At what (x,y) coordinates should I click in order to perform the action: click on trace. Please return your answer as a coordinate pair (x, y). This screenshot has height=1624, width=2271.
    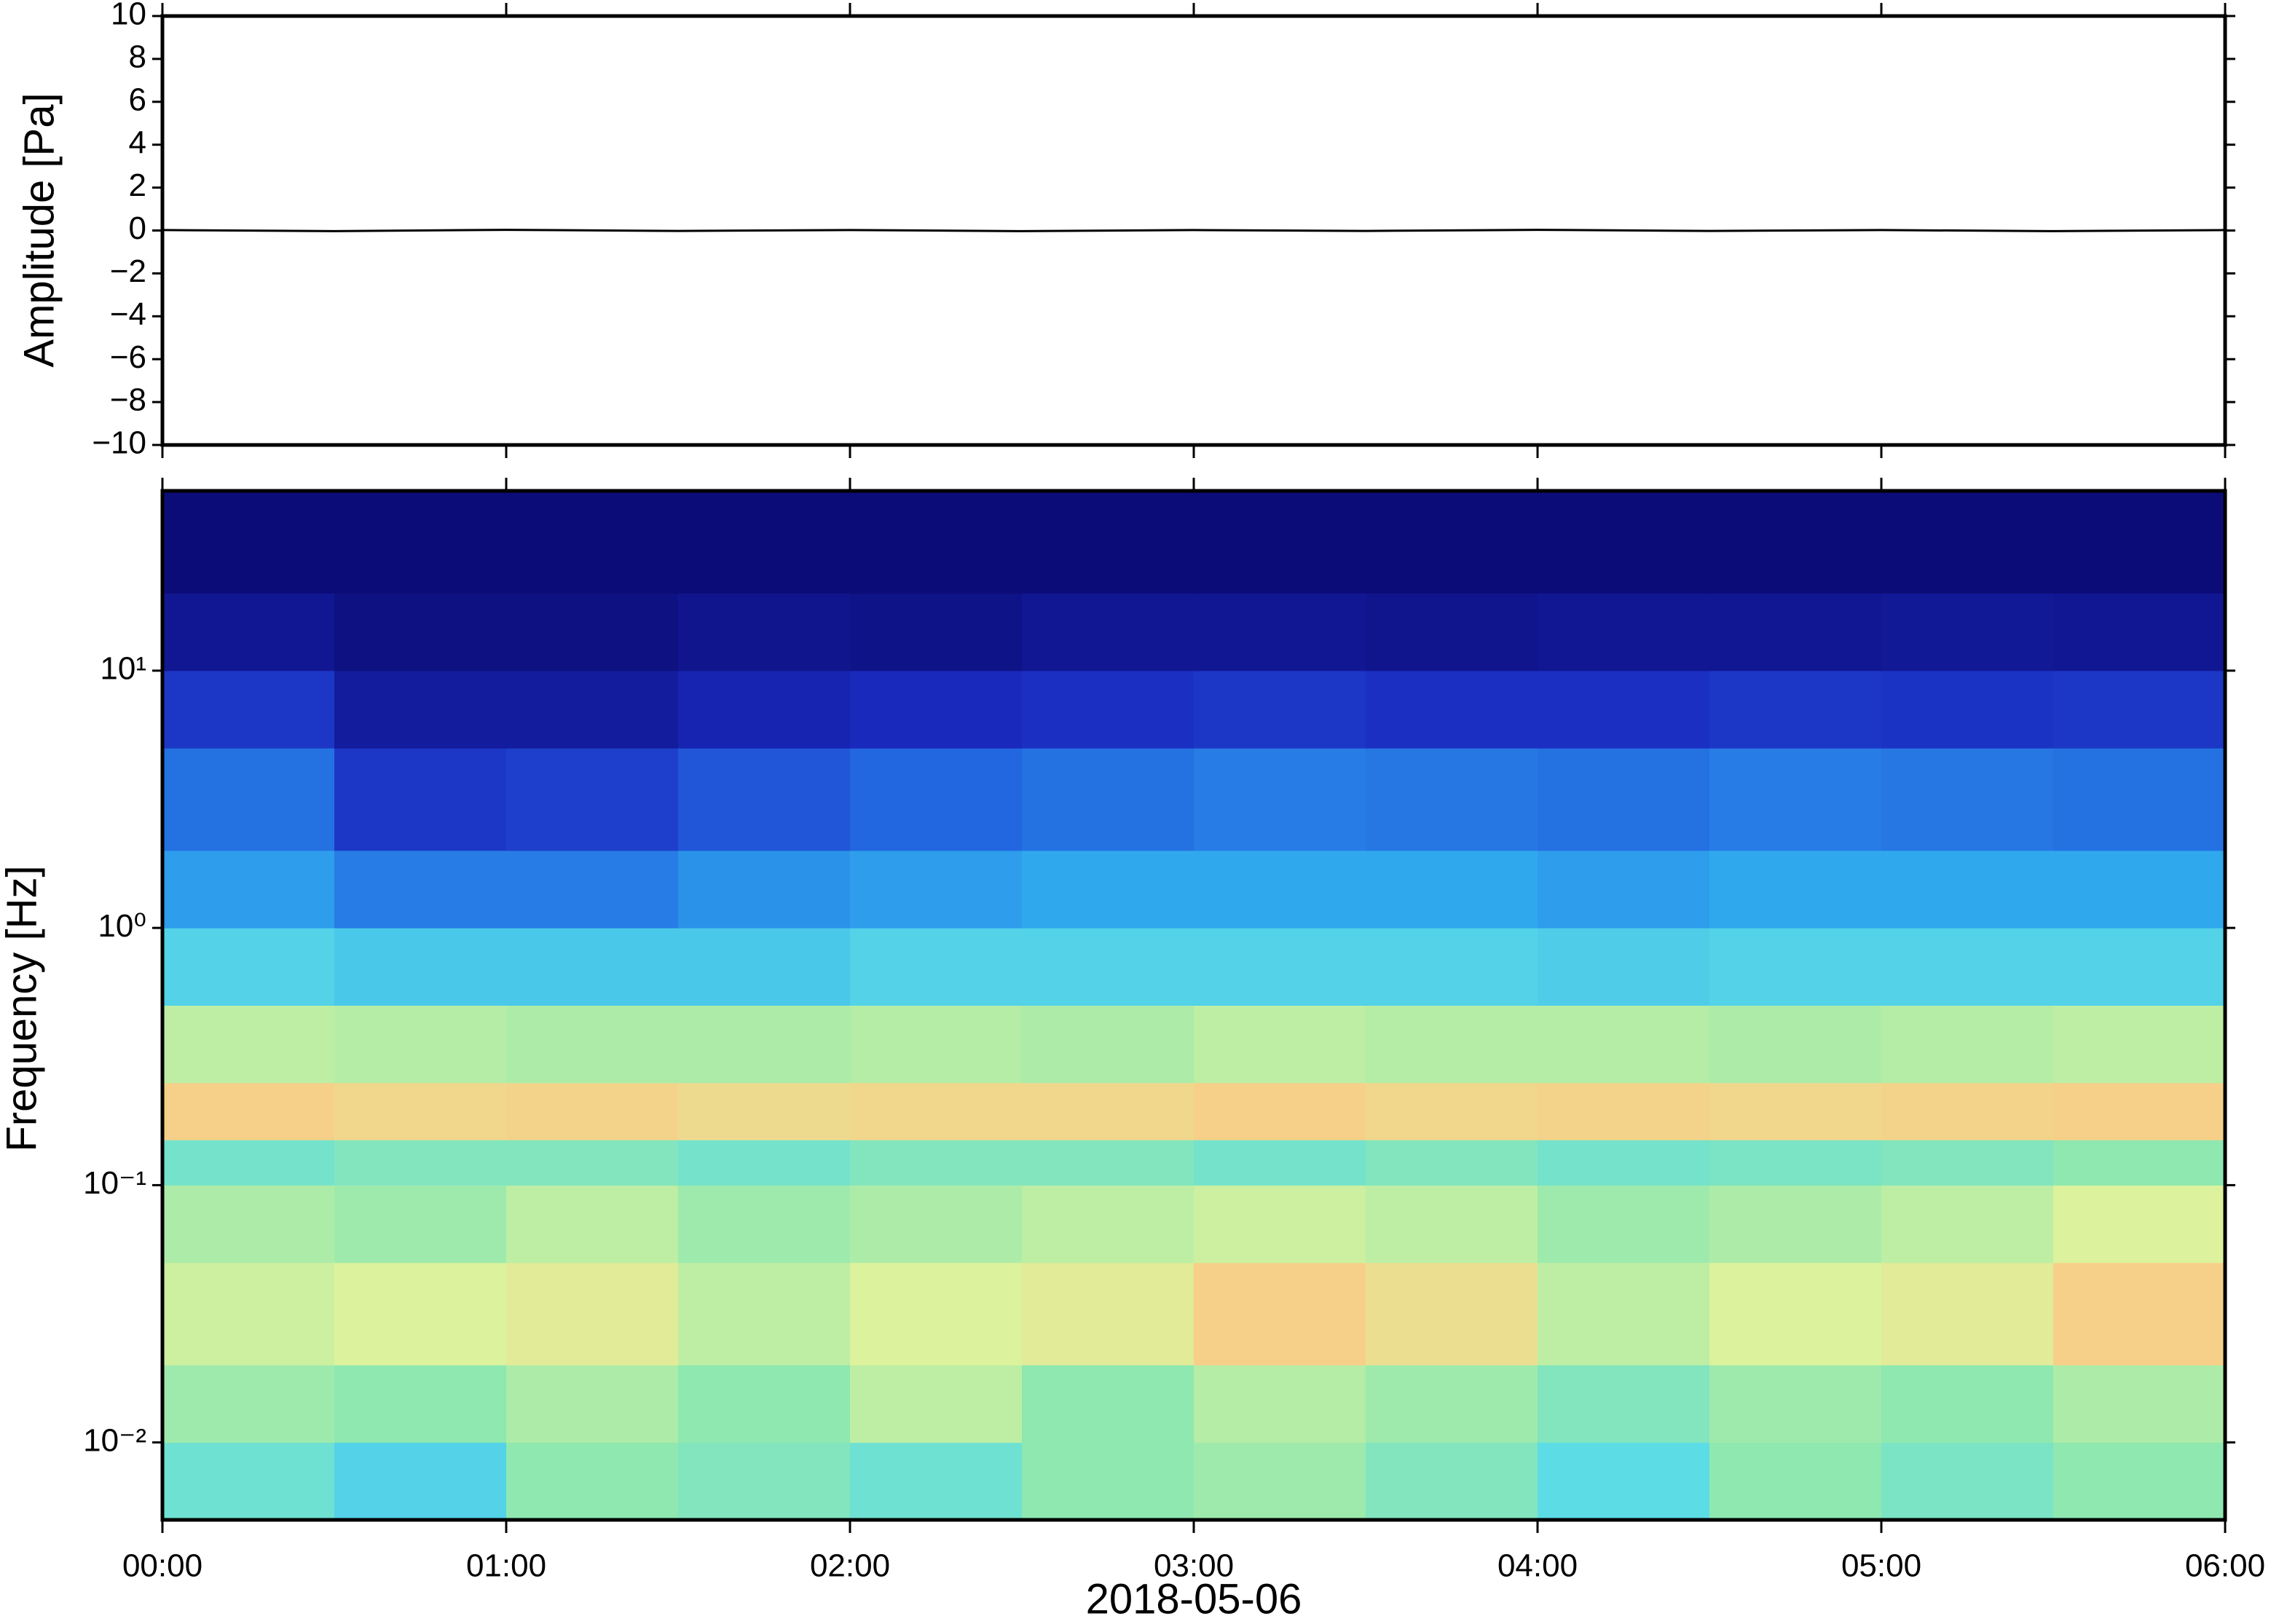
    Looking at the image, I should click on (1194, 230).